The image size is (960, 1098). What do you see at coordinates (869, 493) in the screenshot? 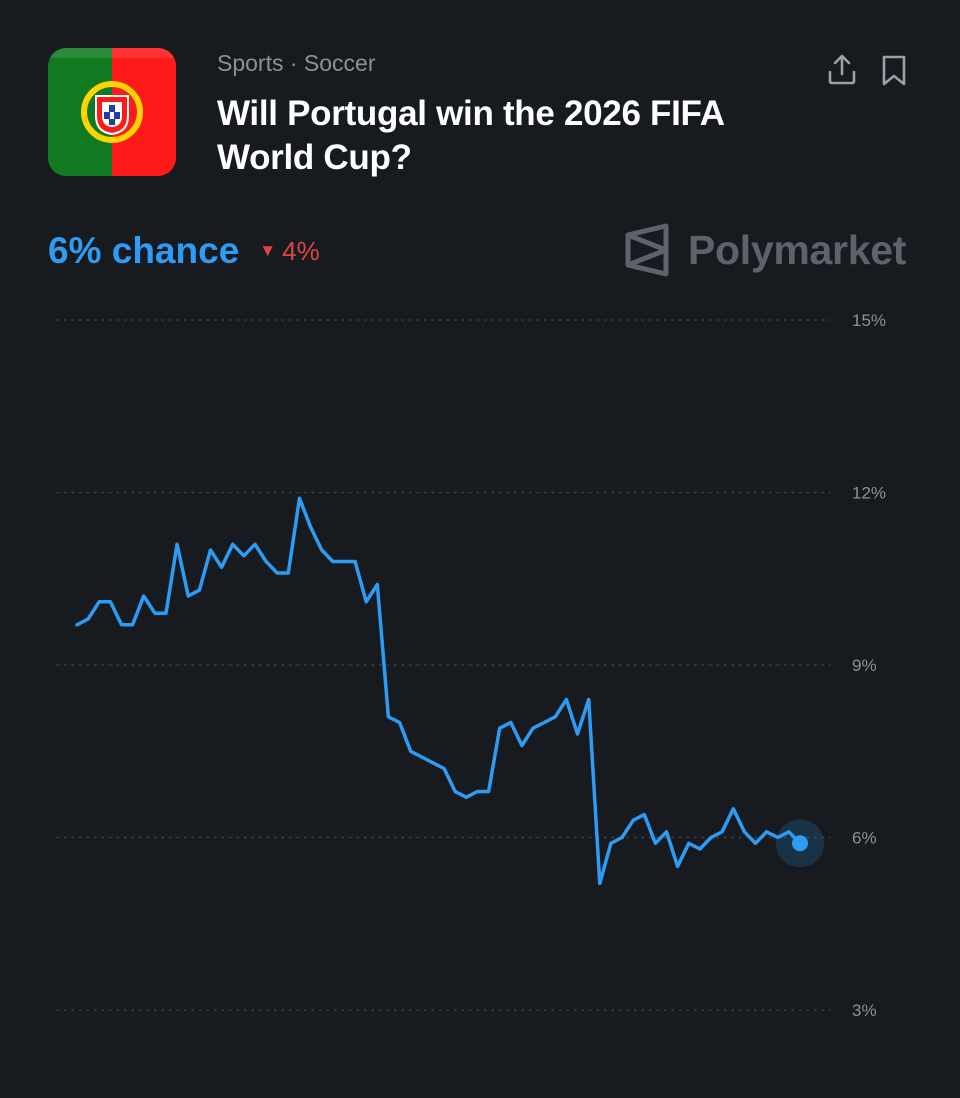
I see `y-tick-label: 12%` at bounding box center [869, 493].